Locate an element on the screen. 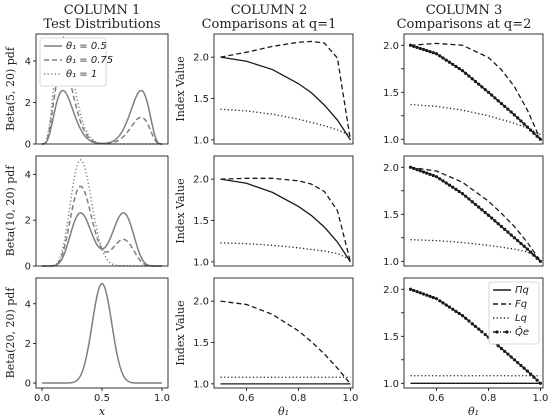  x-tick-label: 1.0 is located at coordinates (540, 398).